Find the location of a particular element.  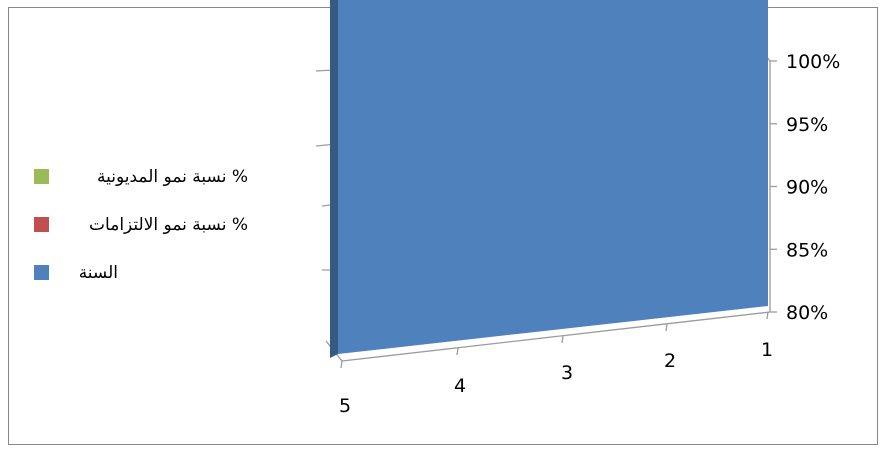

legend-label-year: السنة is located at coordinates (98, 273).